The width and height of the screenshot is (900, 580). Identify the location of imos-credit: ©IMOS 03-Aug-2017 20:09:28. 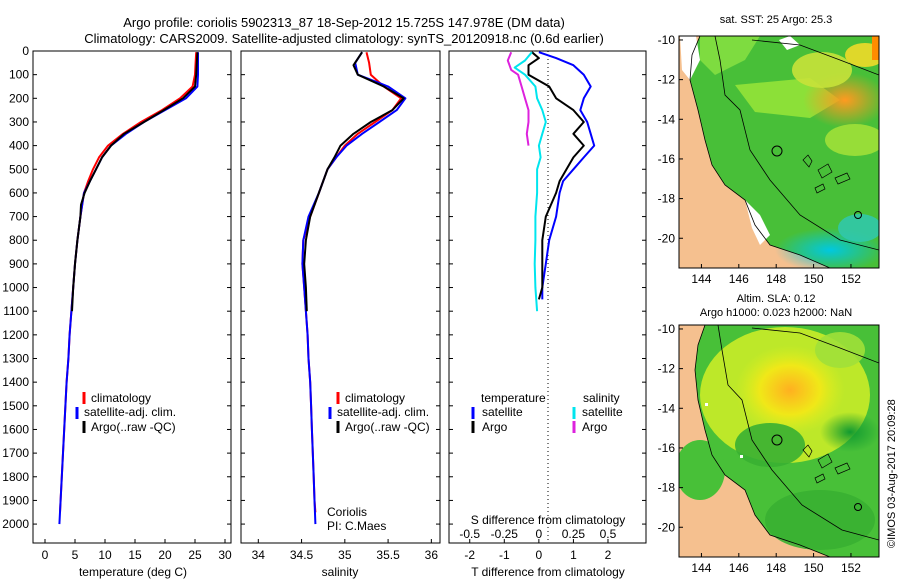
(892, 473).